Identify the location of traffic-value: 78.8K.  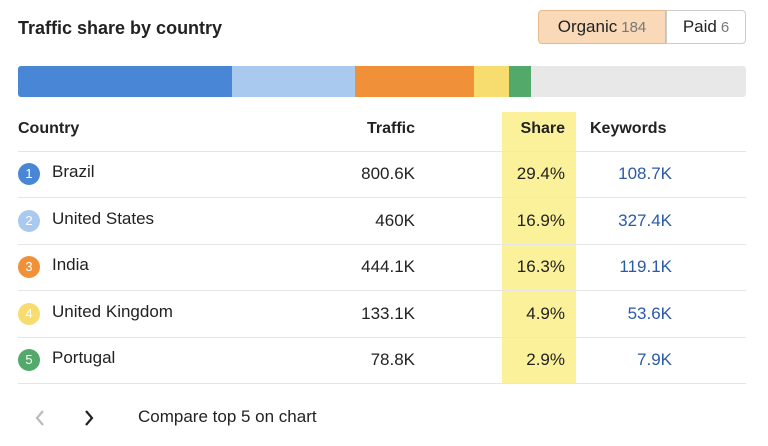
(392, 359).